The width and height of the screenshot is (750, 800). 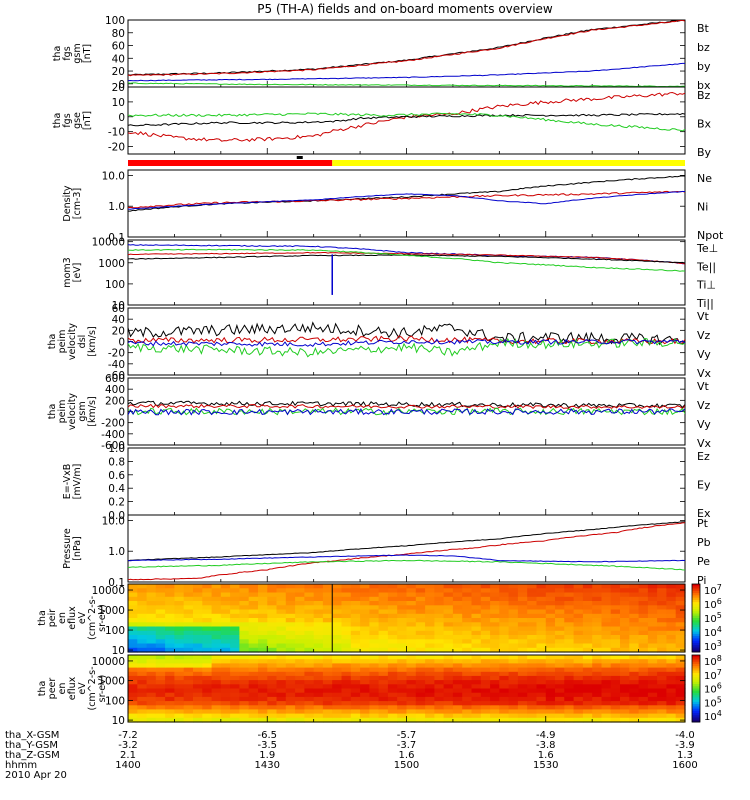 I want to click on series-line-Npot, so click(x=406, y=200).